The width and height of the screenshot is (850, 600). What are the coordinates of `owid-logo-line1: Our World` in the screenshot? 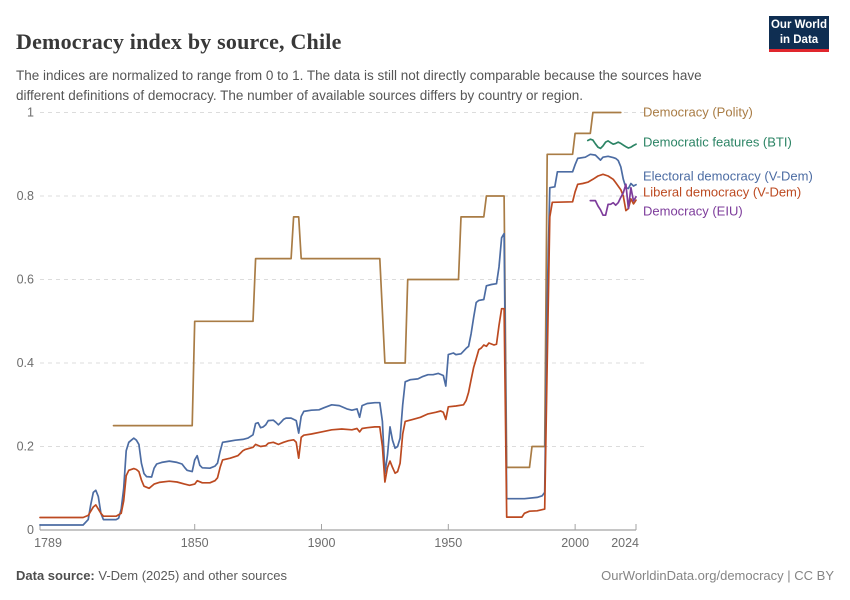 It's located at (798, 25).